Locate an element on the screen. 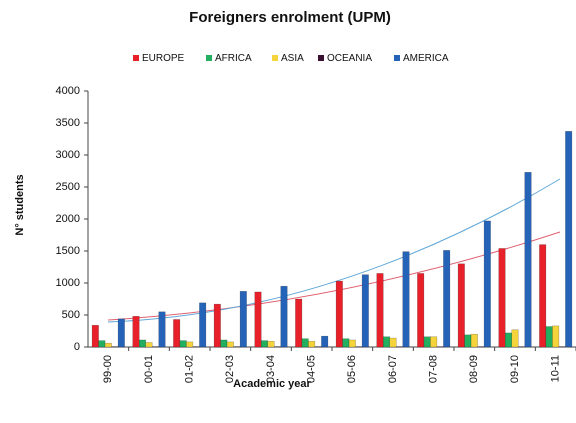 This screenshot has width=576, height=423. x-tick-label: 99-00 is located at coordinates (108, 369).